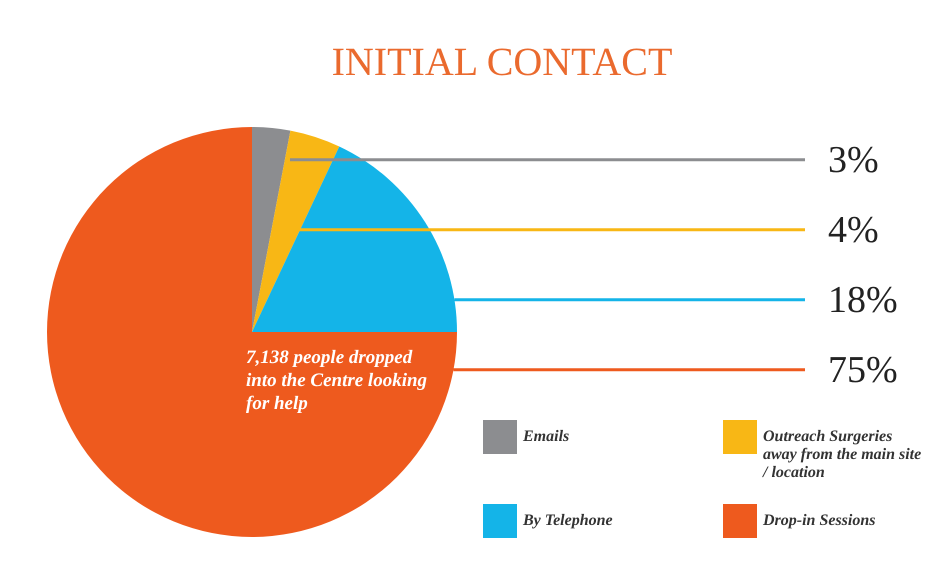  I want to click on text: 7,138 people dropped into the Centre looking for help, so click(337, 380).